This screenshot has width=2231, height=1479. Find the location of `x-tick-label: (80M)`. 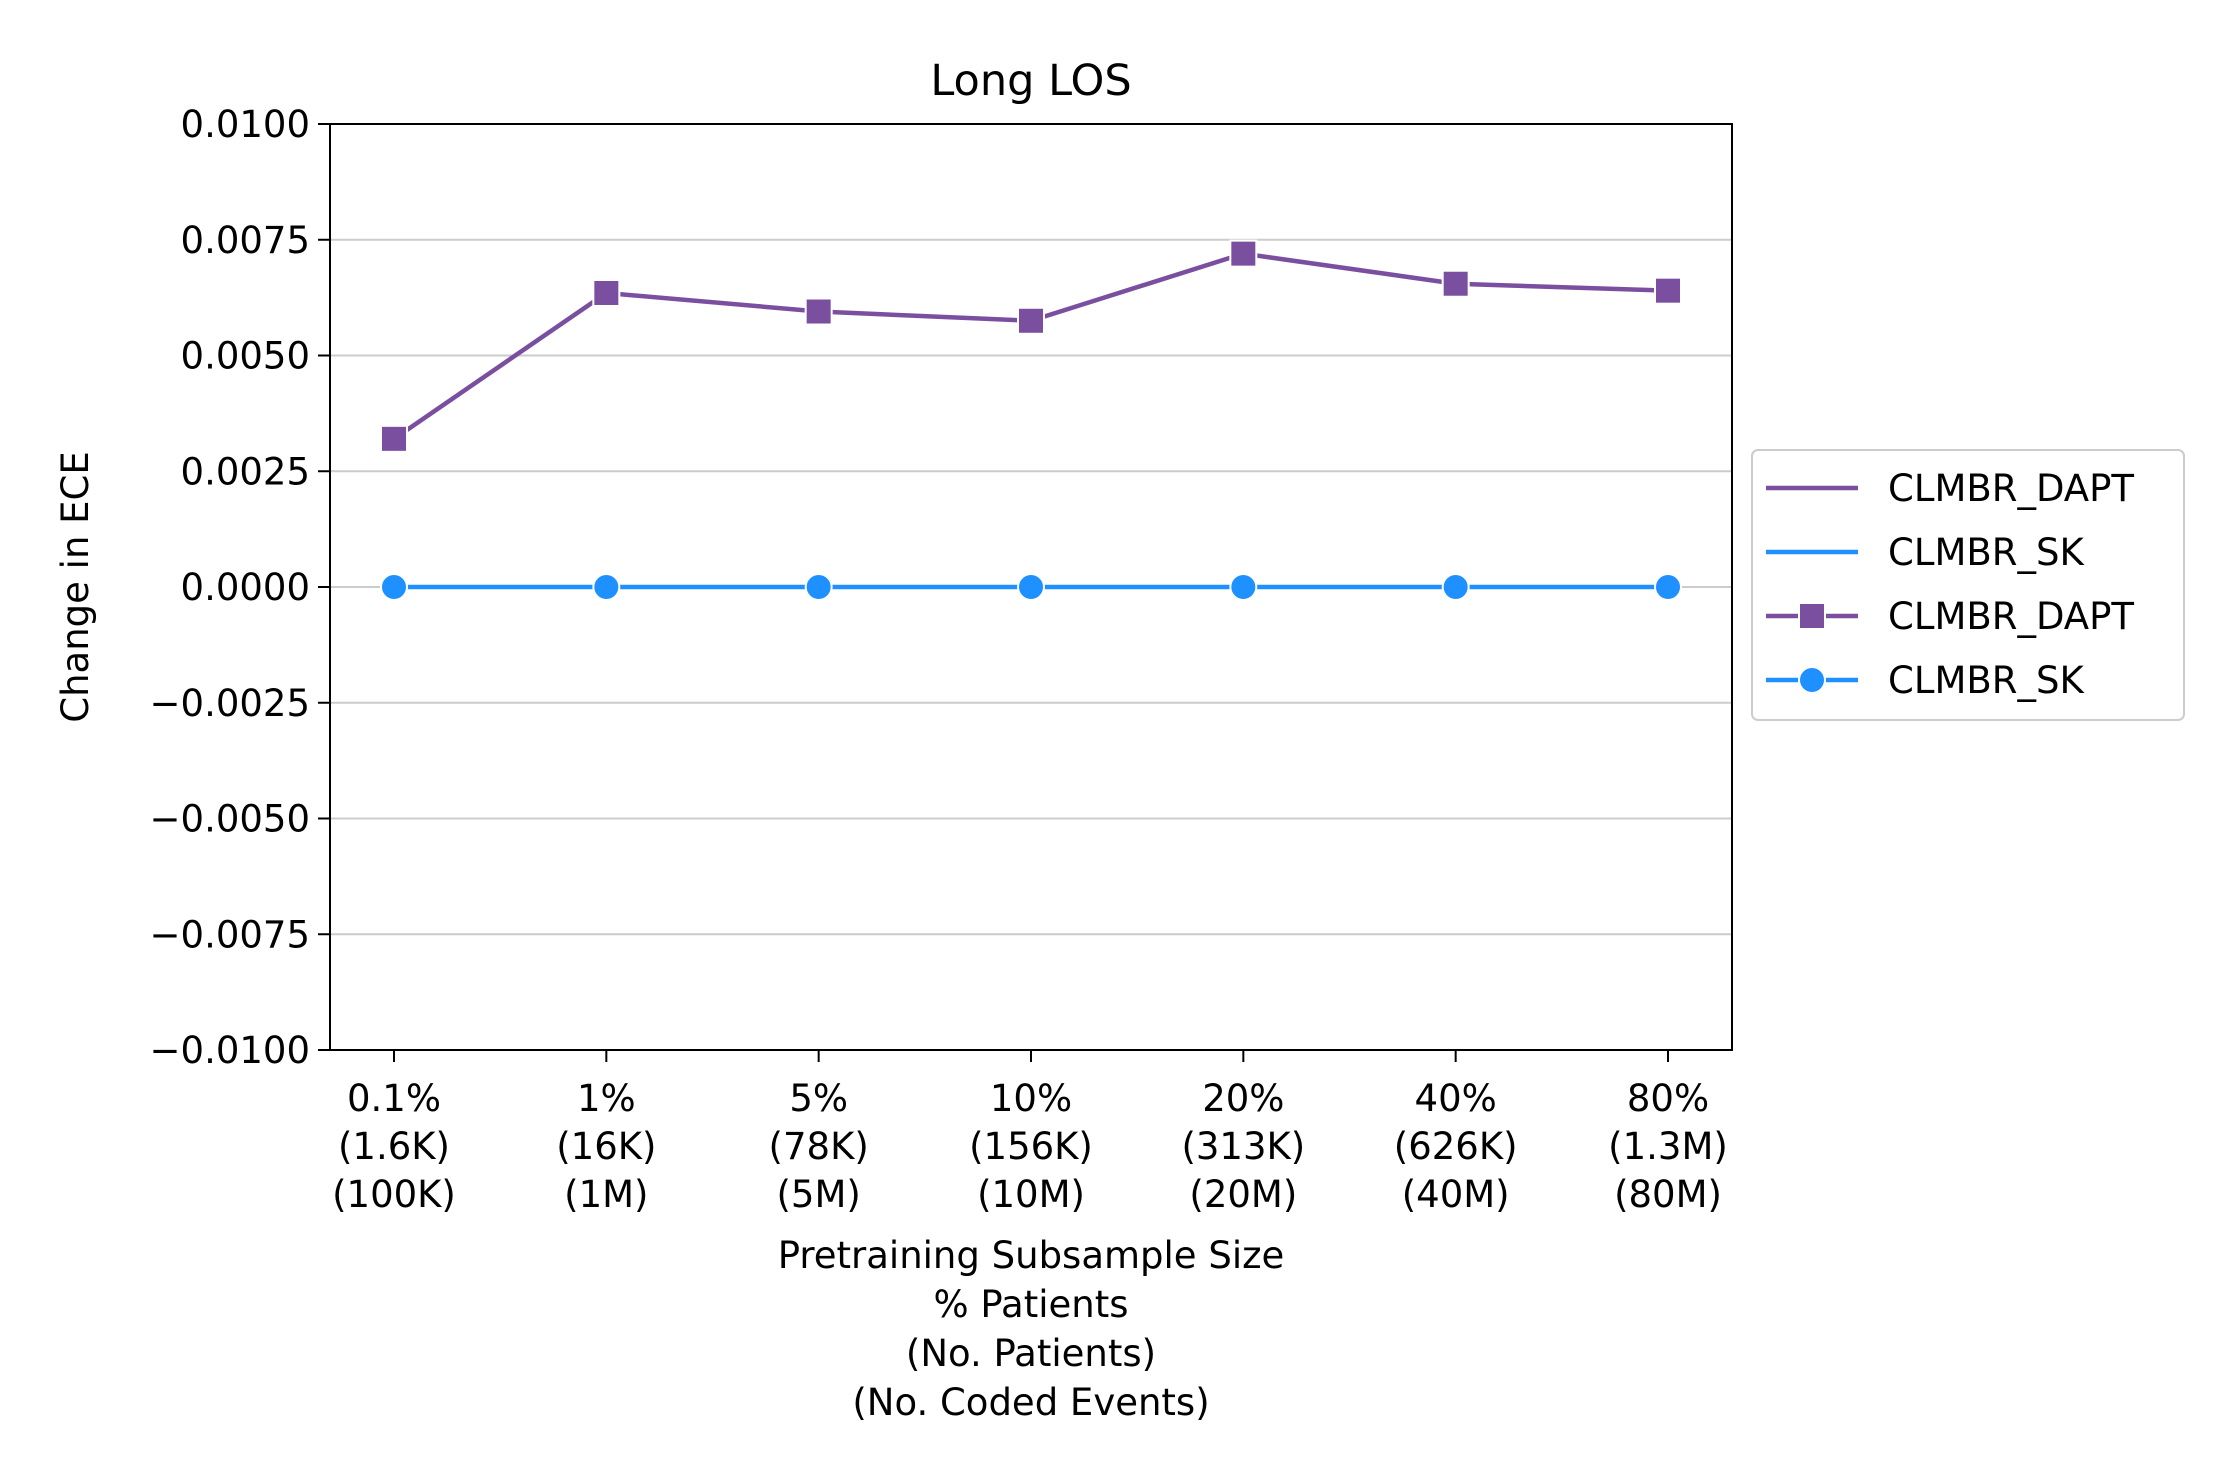

x-tick-label: (80M) is located at coordinates (1668, 1194).